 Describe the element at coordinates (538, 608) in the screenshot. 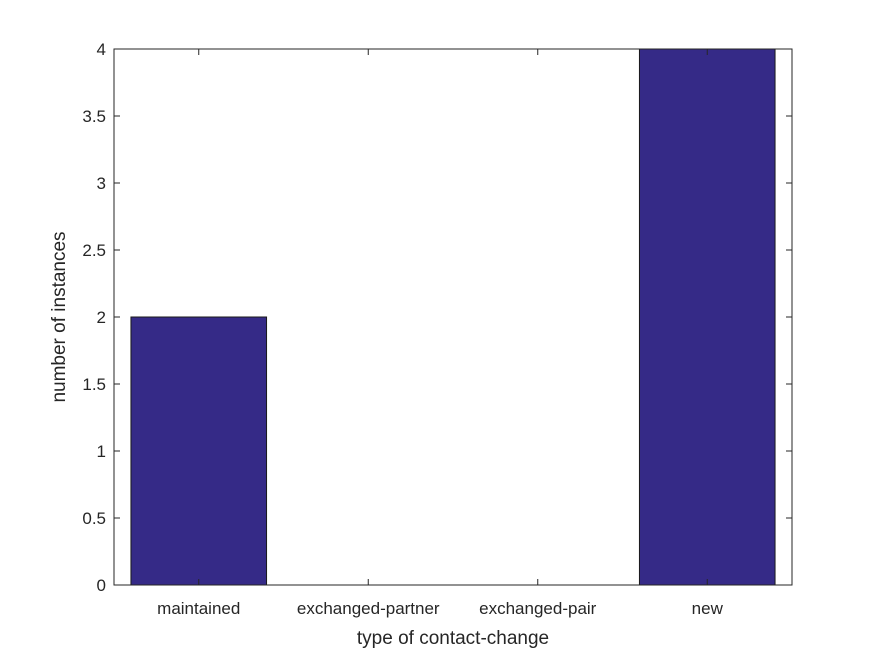

I see `x-tick-label: exchanged-pair` at that location.